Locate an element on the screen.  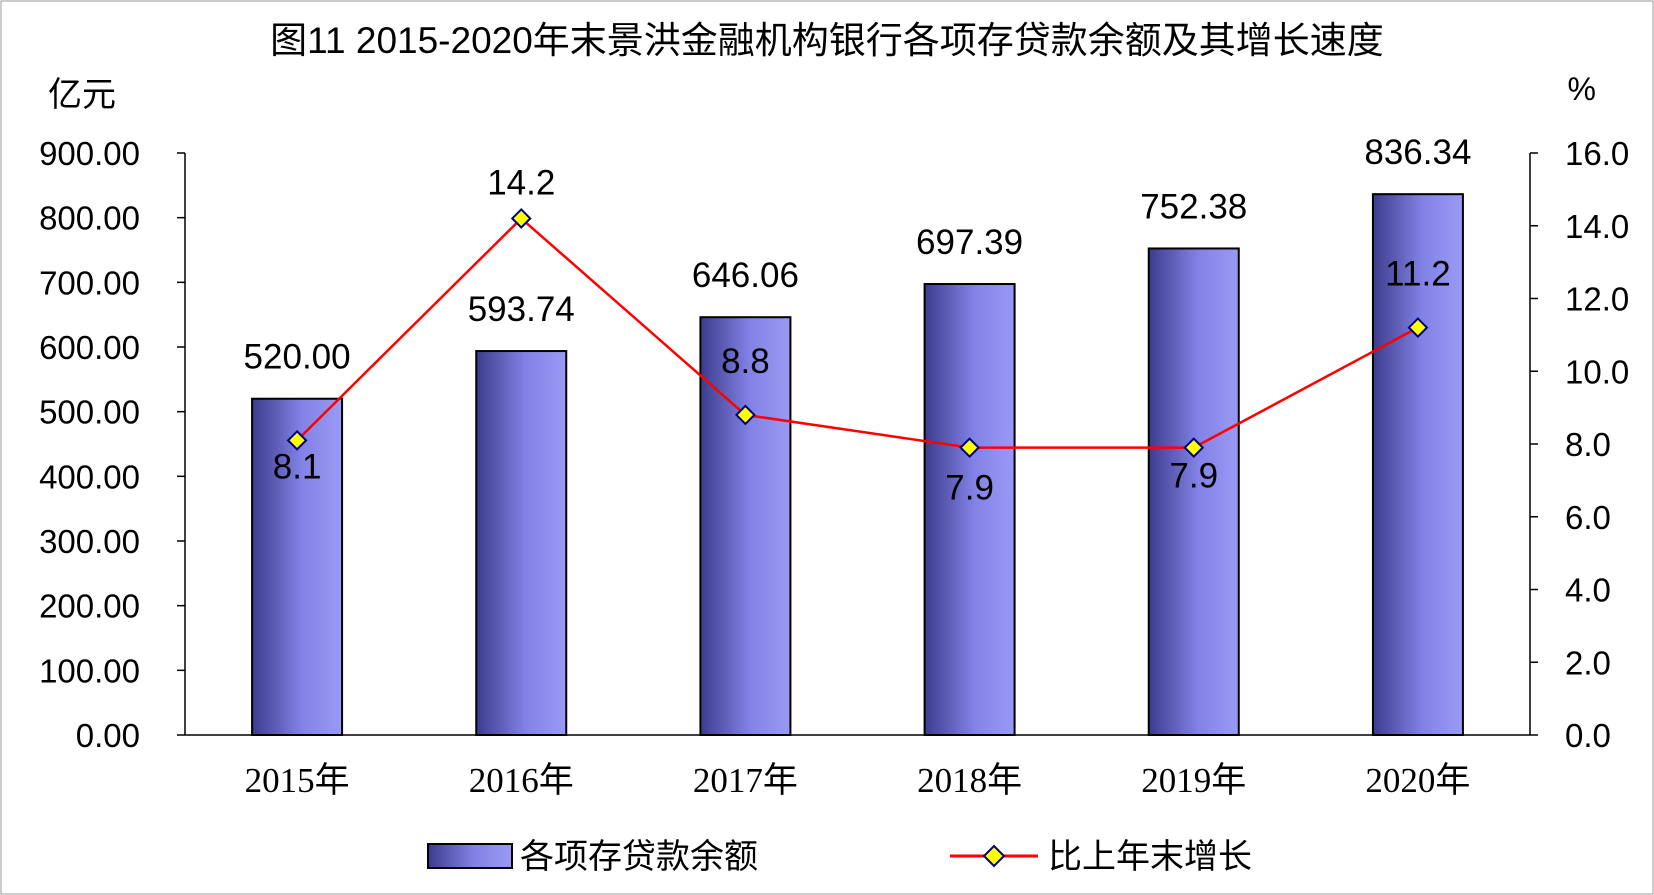
y-axis-unit-label: 亿元 is located at coordinates (82, 95).